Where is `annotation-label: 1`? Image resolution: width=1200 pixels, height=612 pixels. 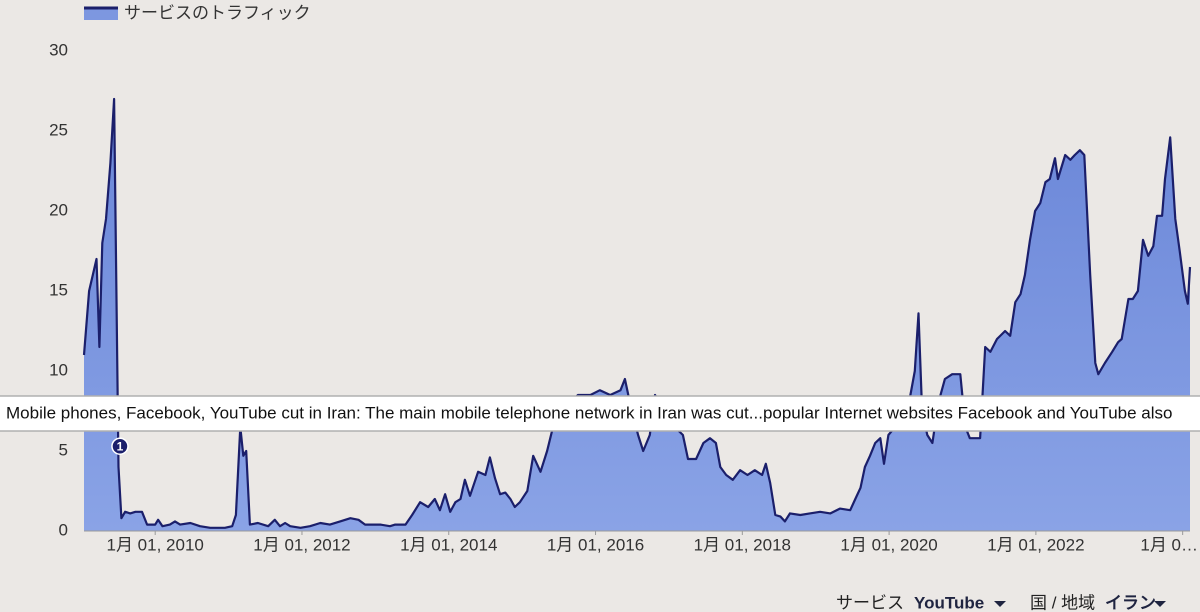
annotation-label: 1 is located at coordinates (120, 446).